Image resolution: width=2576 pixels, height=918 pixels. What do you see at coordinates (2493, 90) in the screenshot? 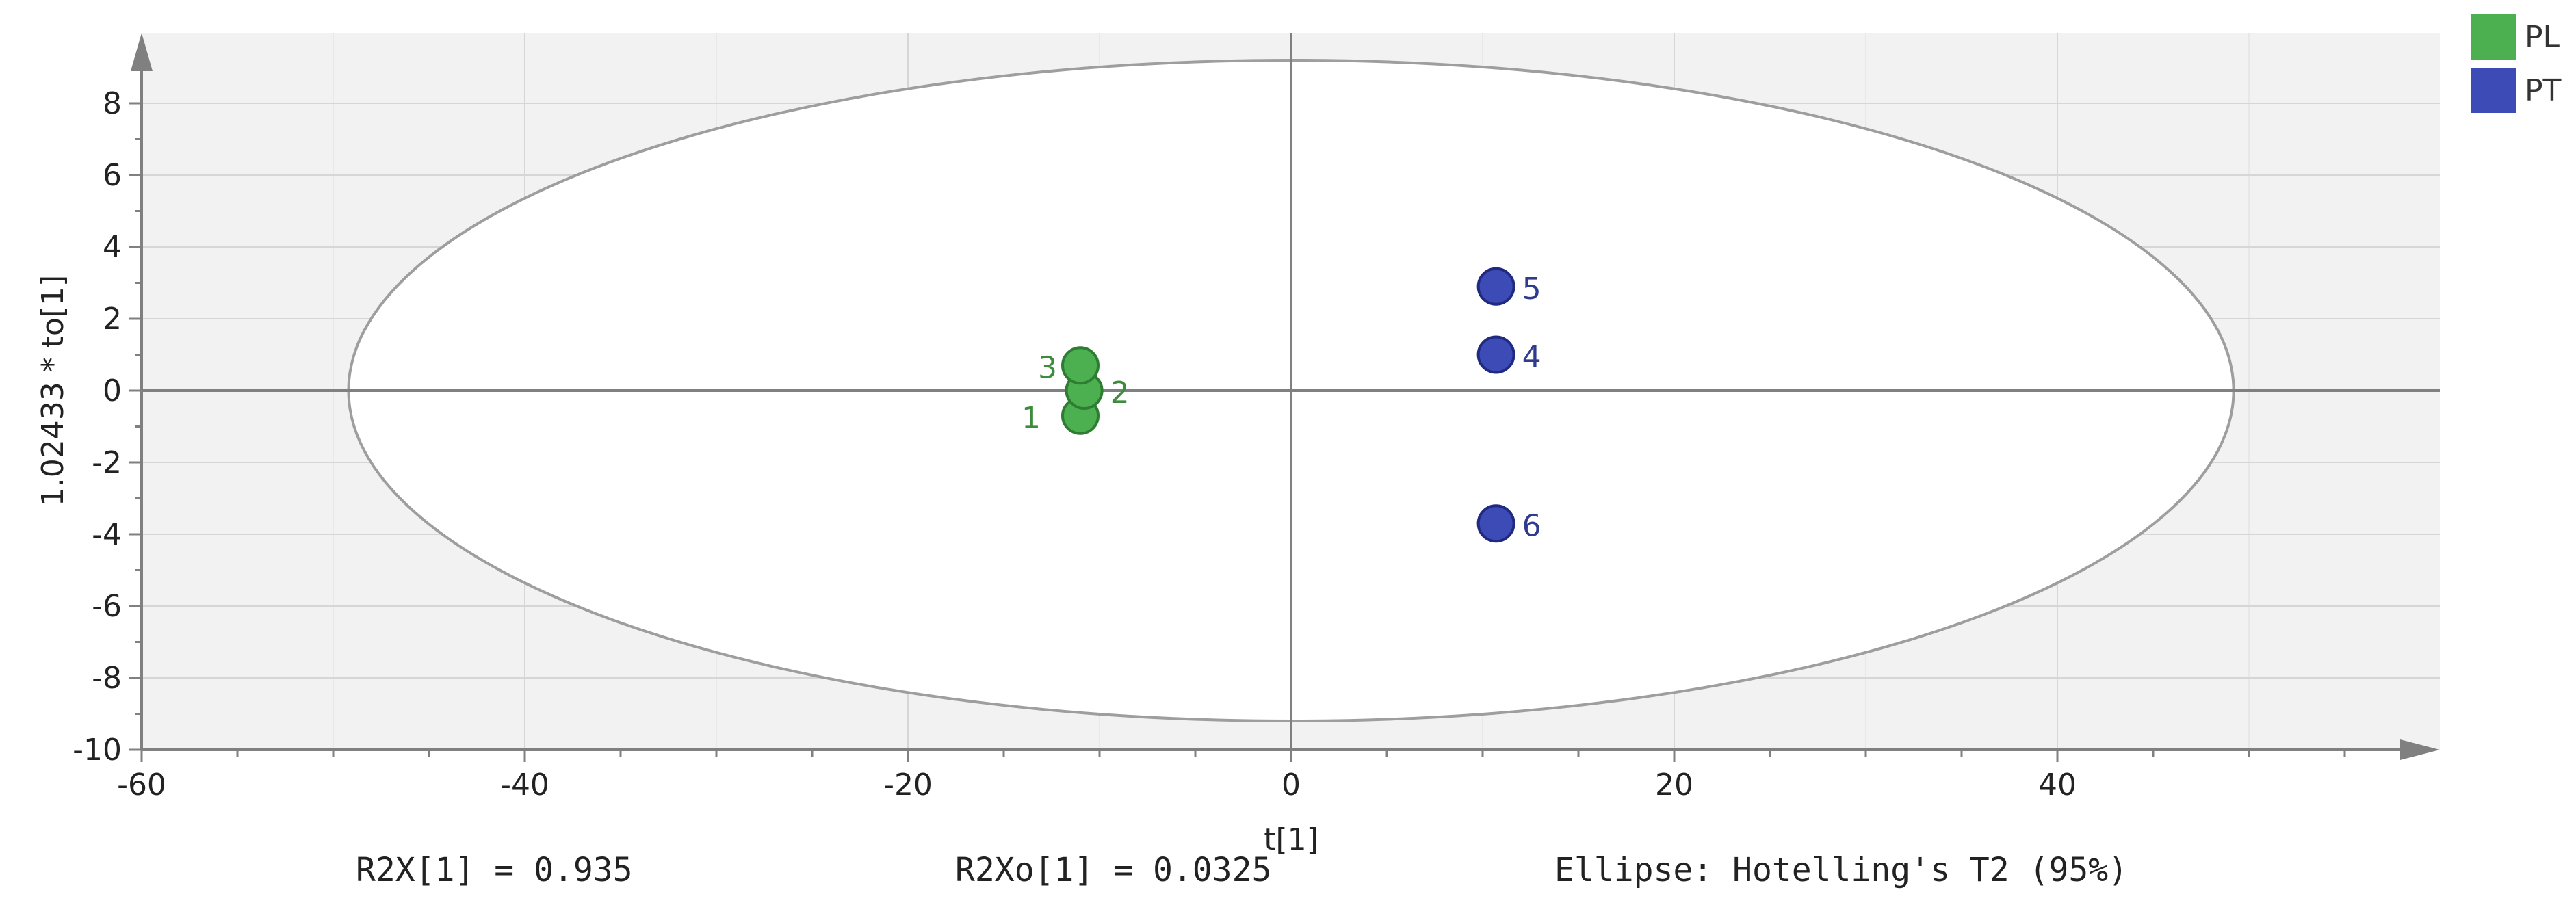
I see `legend-swatch-pt` at bounding box center [2493, 90].